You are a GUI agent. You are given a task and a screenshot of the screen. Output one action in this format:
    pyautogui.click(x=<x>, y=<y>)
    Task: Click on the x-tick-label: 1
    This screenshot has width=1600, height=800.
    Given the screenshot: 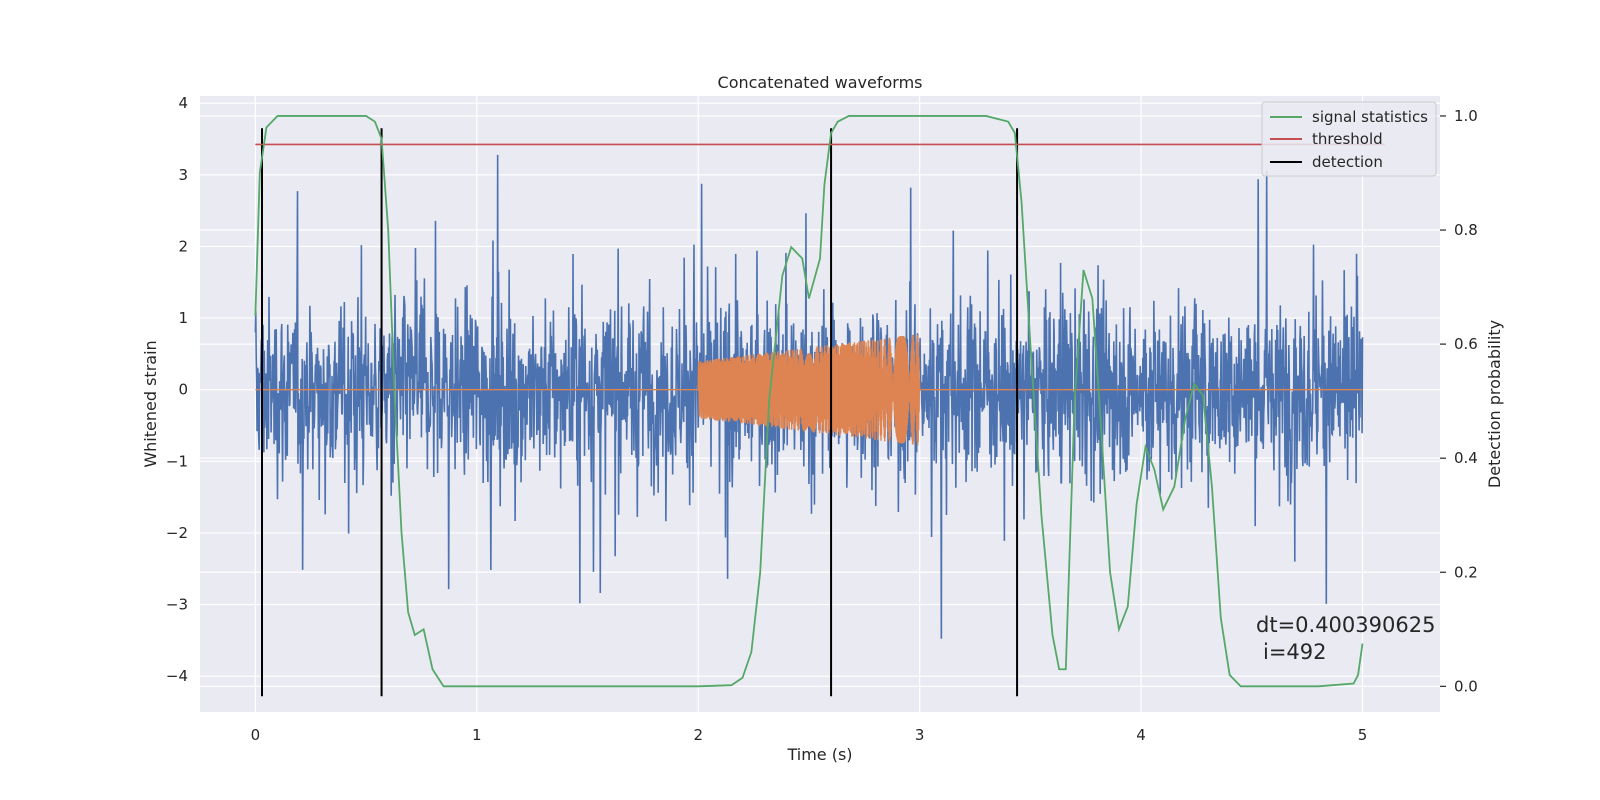 What is the action you would take?
    pyautogui.click(x=477, y=735)
    